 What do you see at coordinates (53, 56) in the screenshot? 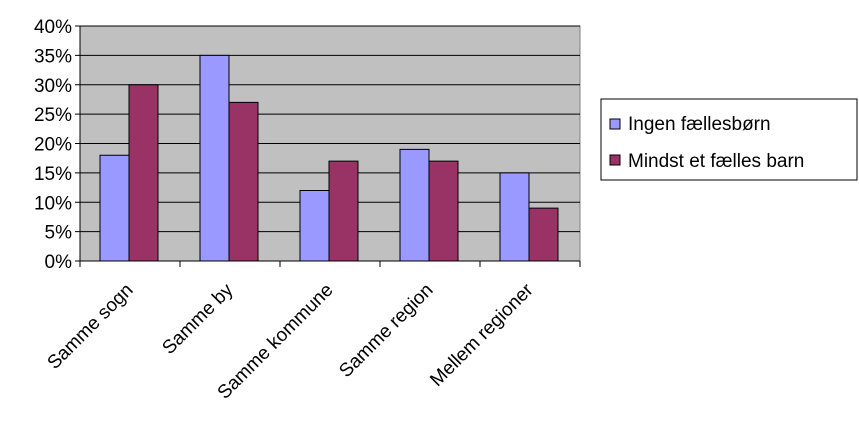
I see `y-tick-label: 35%` at bounding box center [53, 56].